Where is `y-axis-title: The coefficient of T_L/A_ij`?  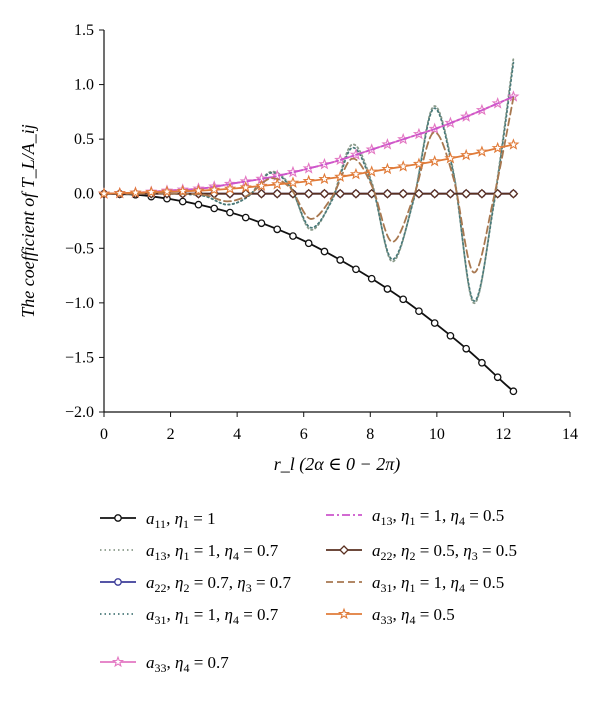
y-axis-title: The coefficient of T_L/A_ij is located at coordinates (28, 220).